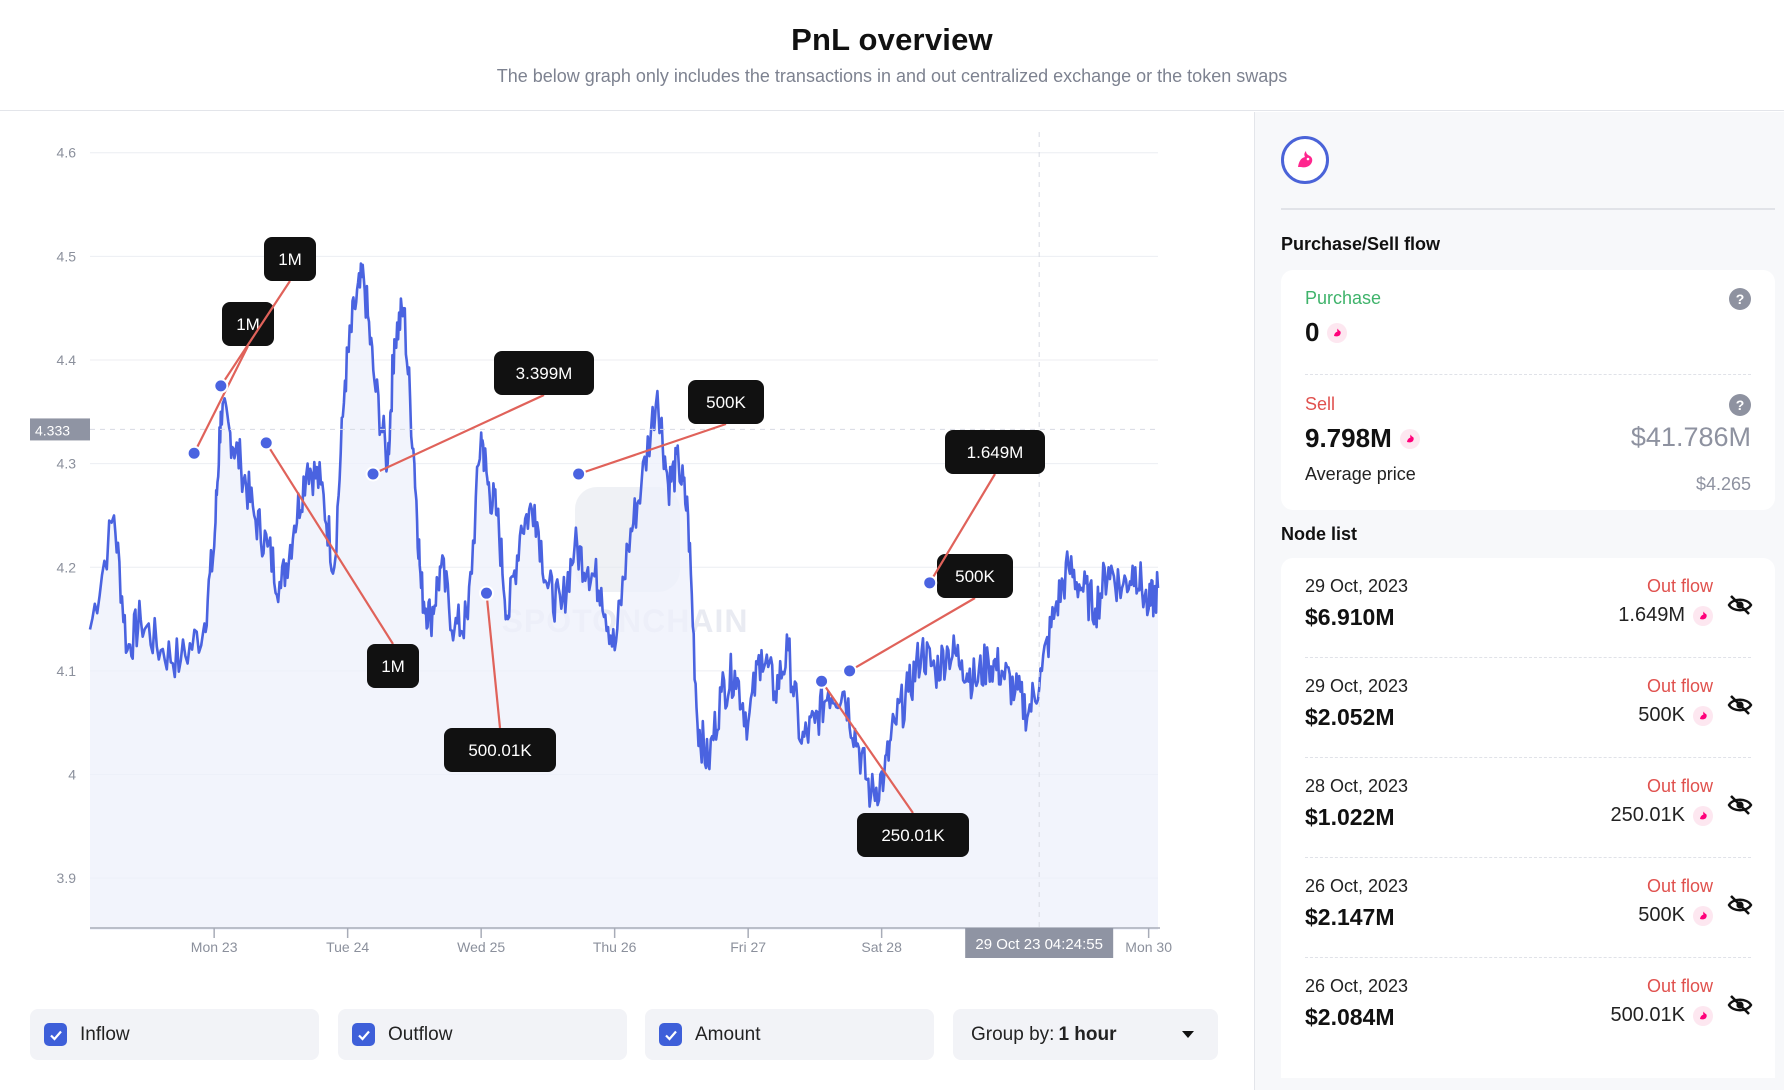 Image resolution: width=1784 pixels, height=1090 pixels. What do you see at coordinates (67, 567) in the screenshot?
I see `y-tick-label: 4.2` at bounding box center [67, 567].